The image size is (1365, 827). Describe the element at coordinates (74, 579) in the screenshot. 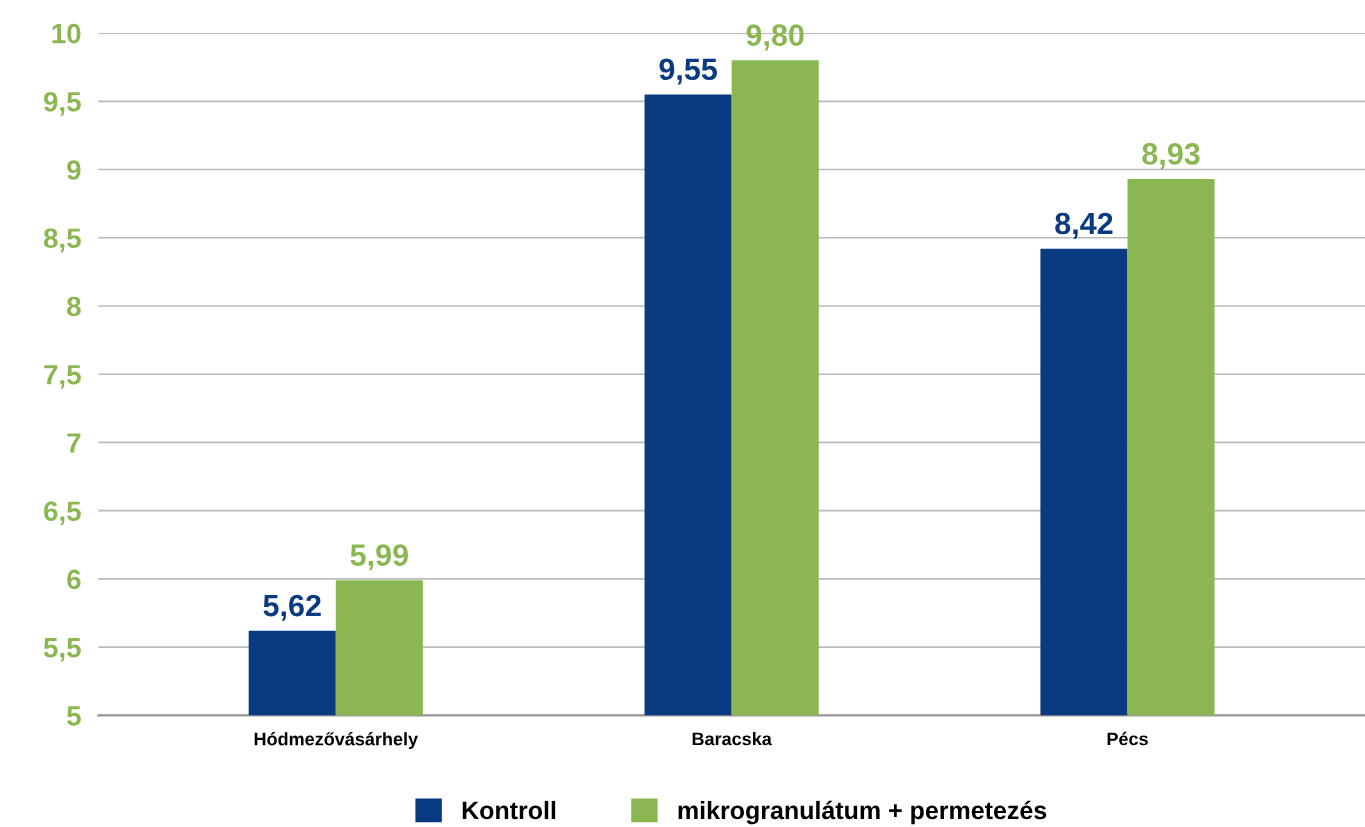

I see `y-tick-label: 6` at that location.